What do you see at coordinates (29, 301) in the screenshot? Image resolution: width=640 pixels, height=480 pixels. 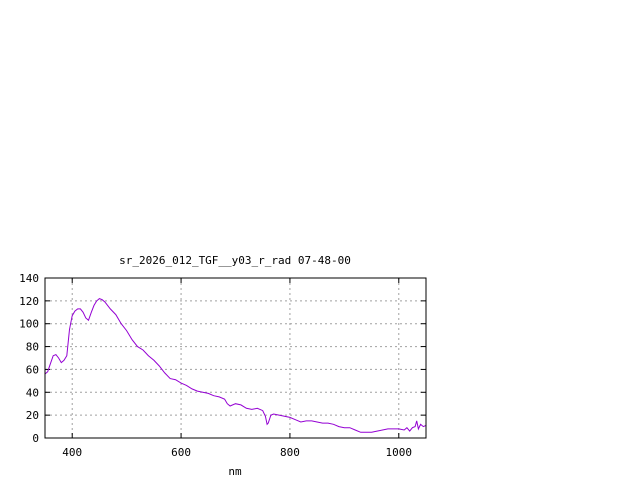 I see `y-tick-label: 120` at bounding box center [29, 301].